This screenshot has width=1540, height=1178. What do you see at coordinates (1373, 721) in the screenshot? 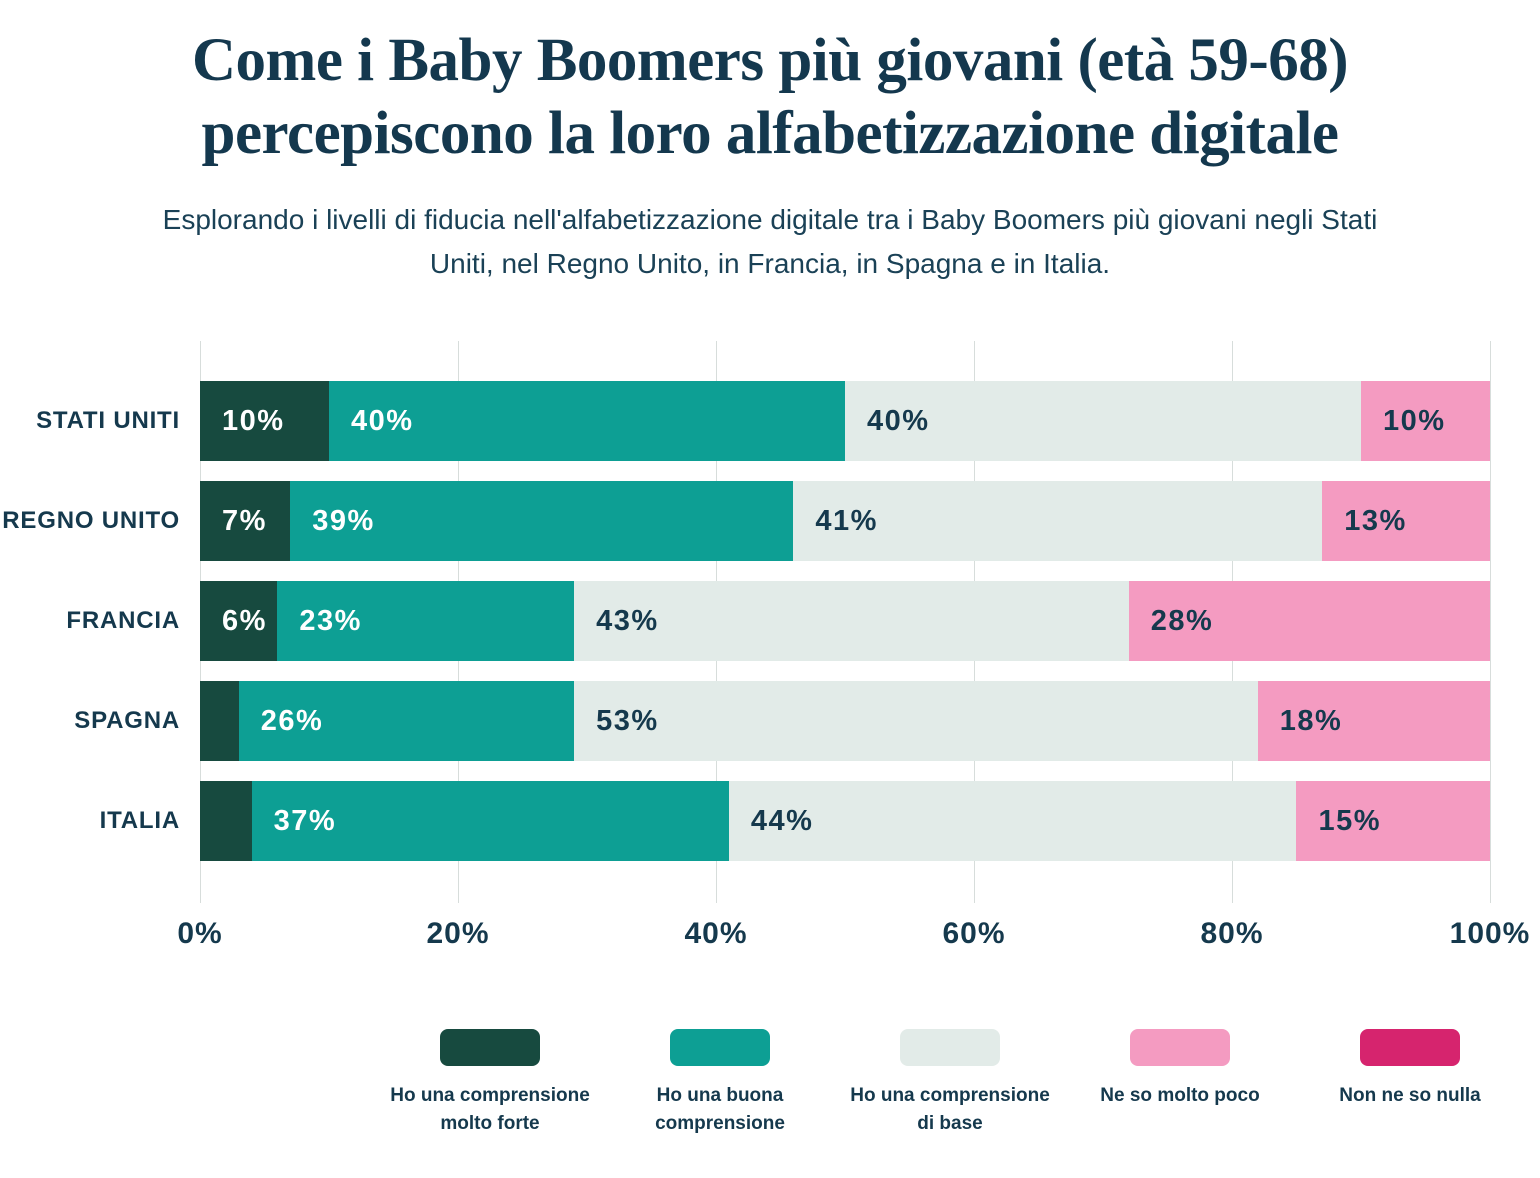
I see `bar-segment: 18%` at bounding box center [1373, 721].